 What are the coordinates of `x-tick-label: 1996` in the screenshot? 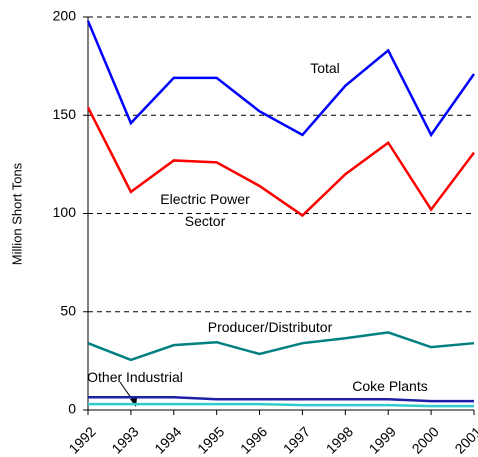 It's located at (253, 439).